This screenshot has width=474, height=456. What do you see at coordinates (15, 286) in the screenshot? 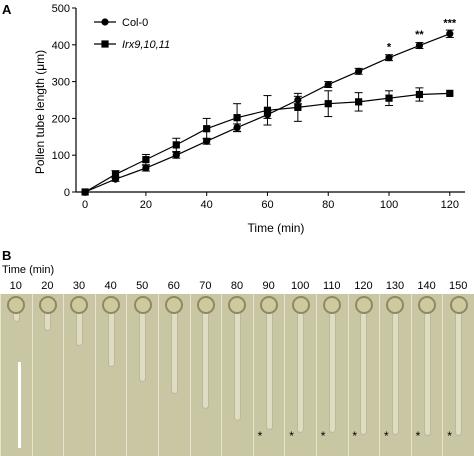
I see `time-label: 10` at bounding box center [15, 286].